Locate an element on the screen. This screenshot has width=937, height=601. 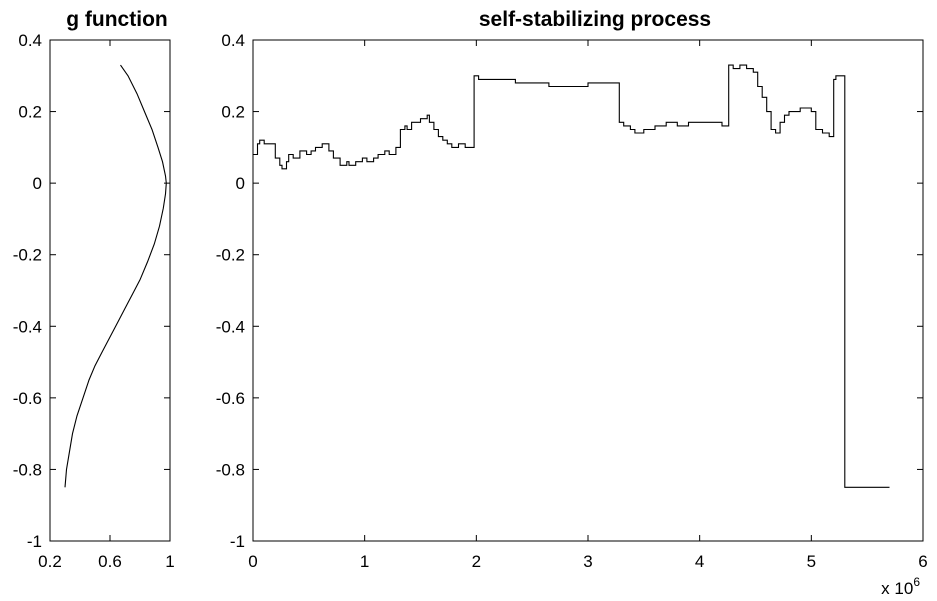
p-y-tick-label: -0.2 is located at coordinates (230, 255).